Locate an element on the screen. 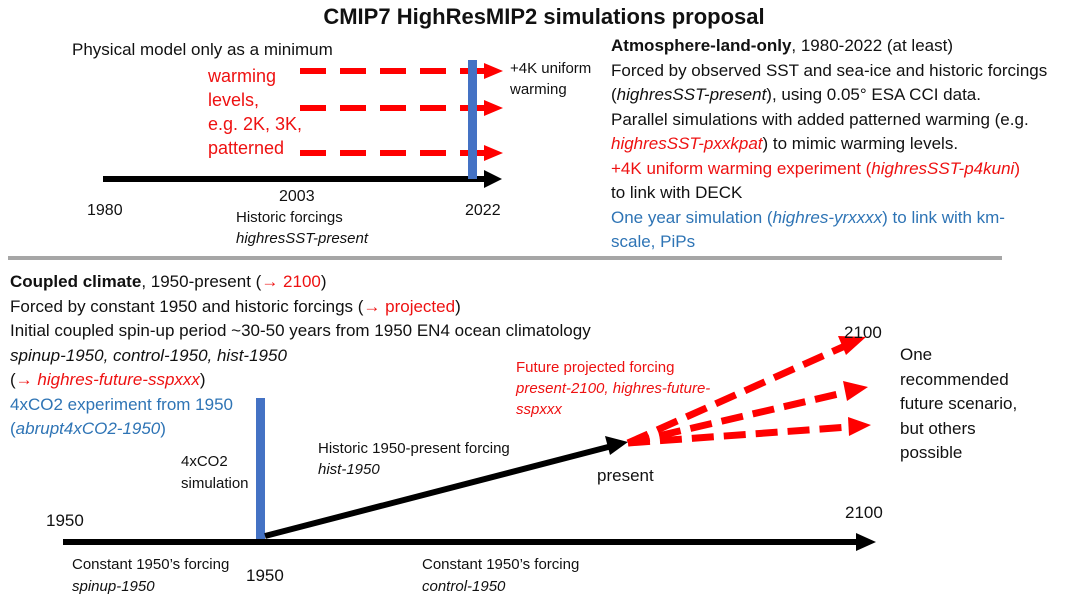 This screenshot has height=611, width=1088. hist-forcing-arrow is located at coordinates (446, 487).